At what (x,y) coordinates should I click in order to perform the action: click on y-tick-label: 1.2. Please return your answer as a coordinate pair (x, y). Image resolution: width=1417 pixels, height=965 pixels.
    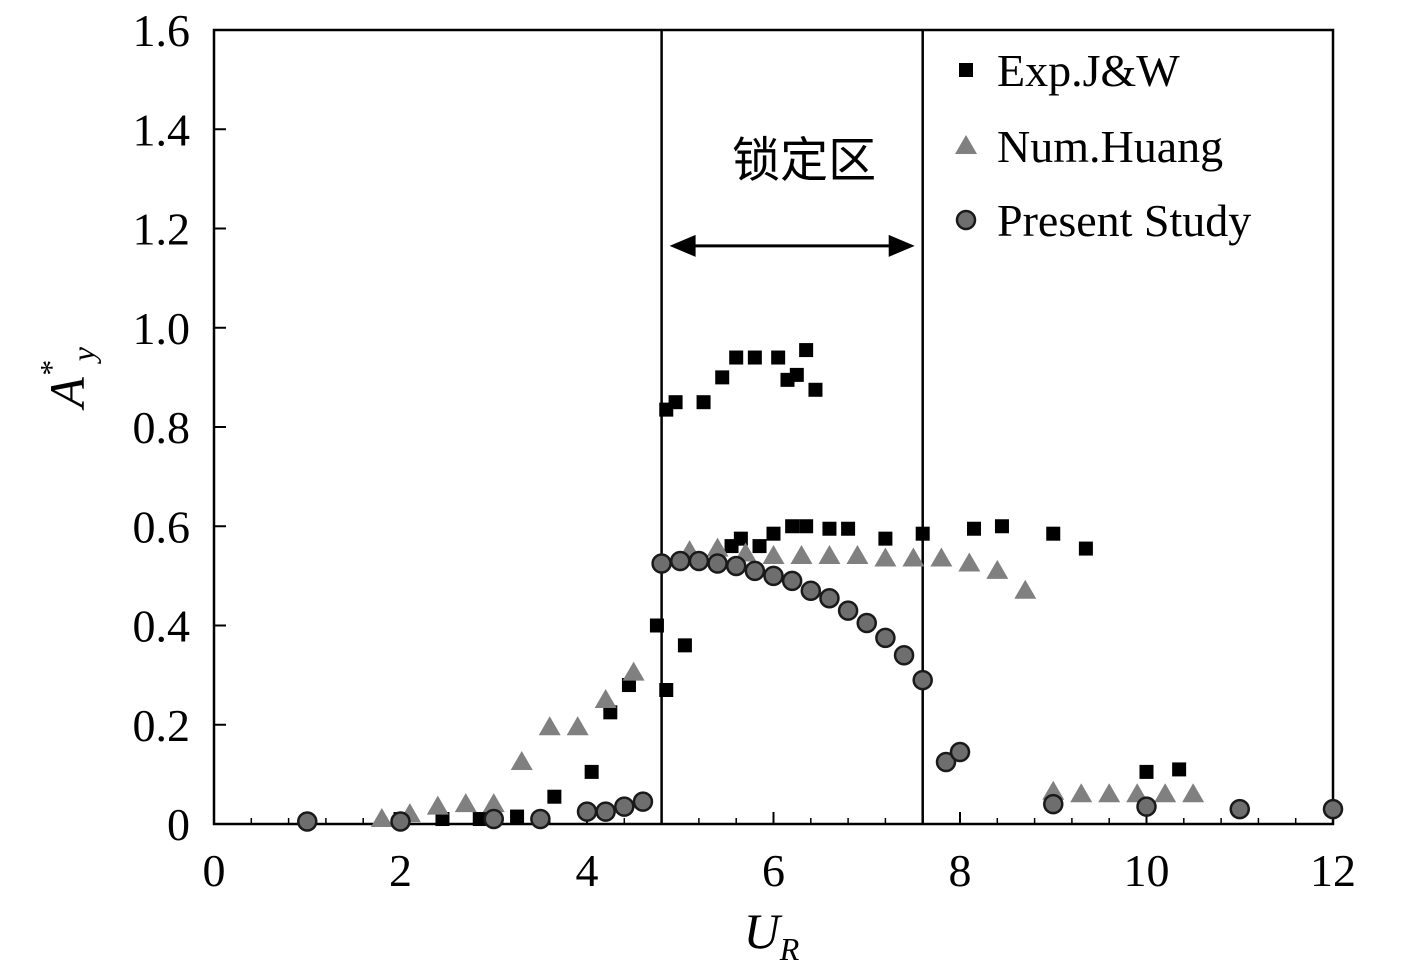
    Looking at the image, I should click on (162, 229).